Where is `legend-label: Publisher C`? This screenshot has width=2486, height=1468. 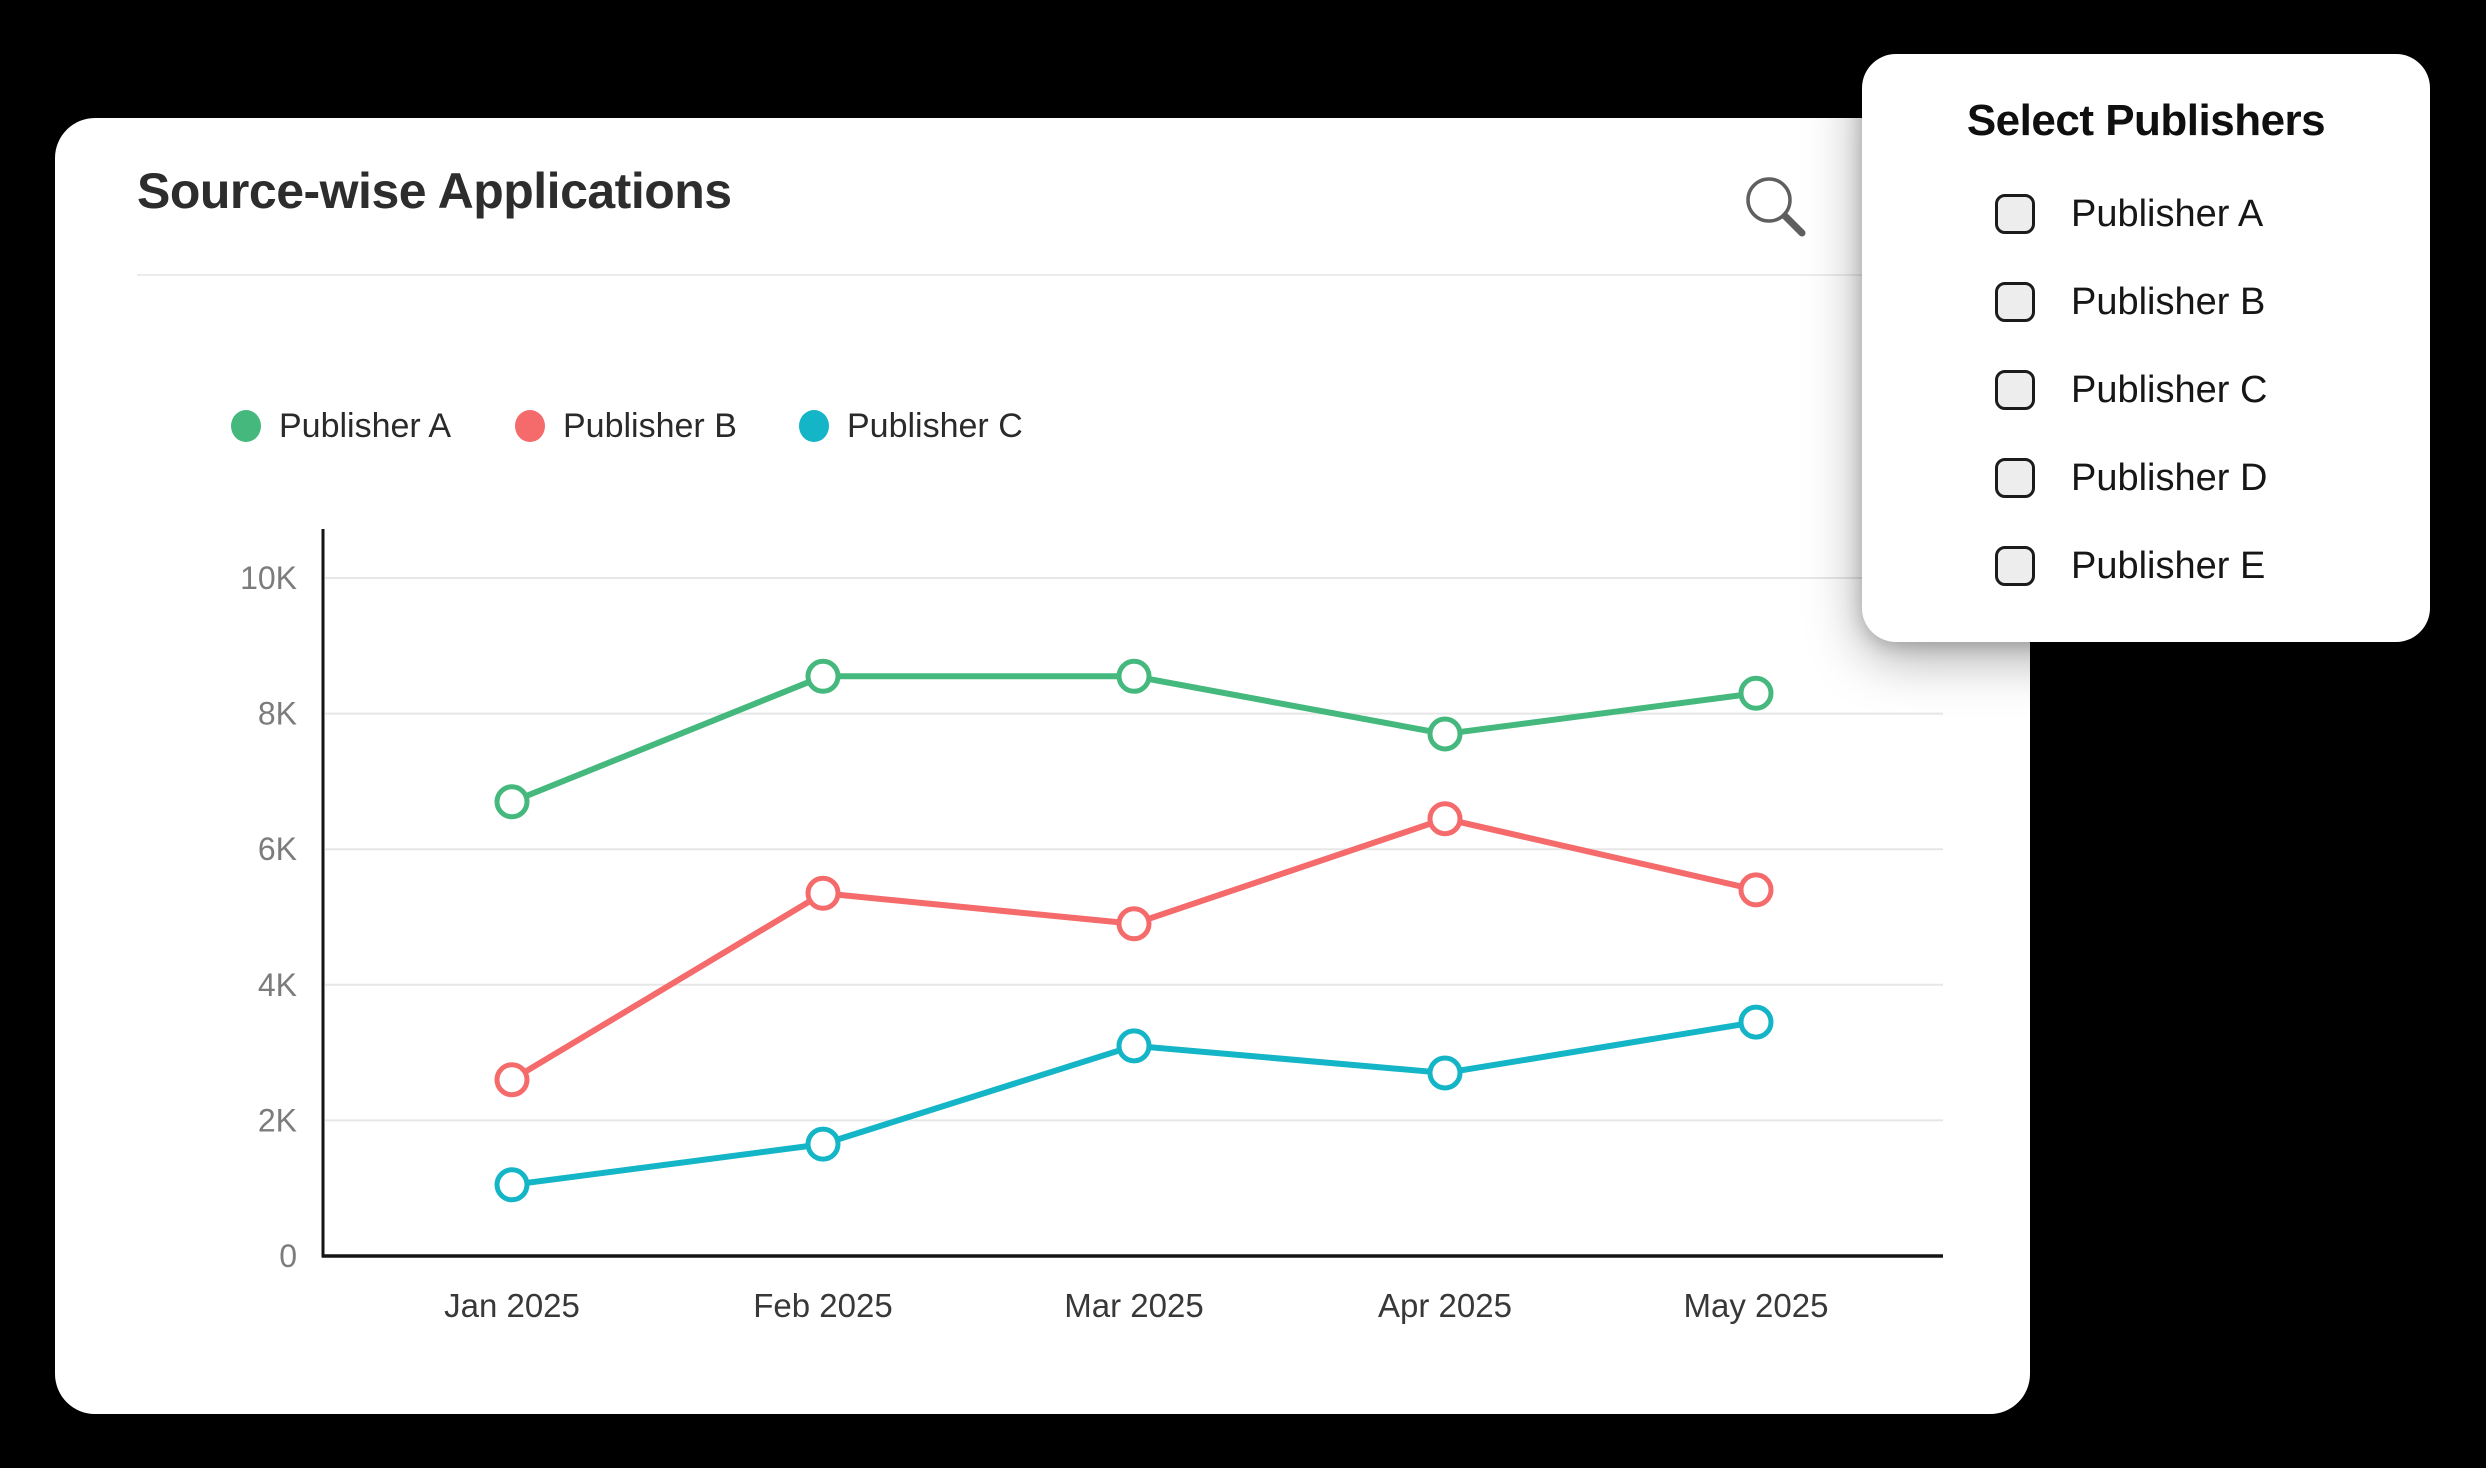
legend-label: Publisher C is located at coordinates (935, 425).